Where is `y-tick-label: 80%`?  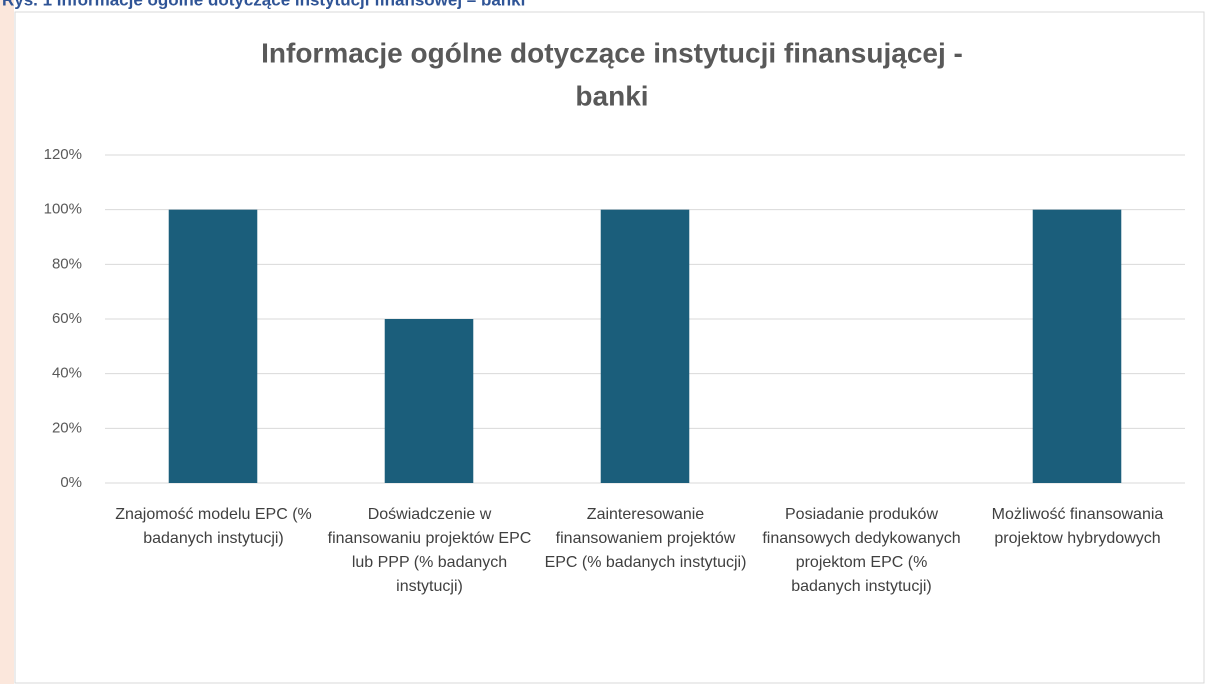 y-tick-label: 80% is located at coordinates (67, 263).